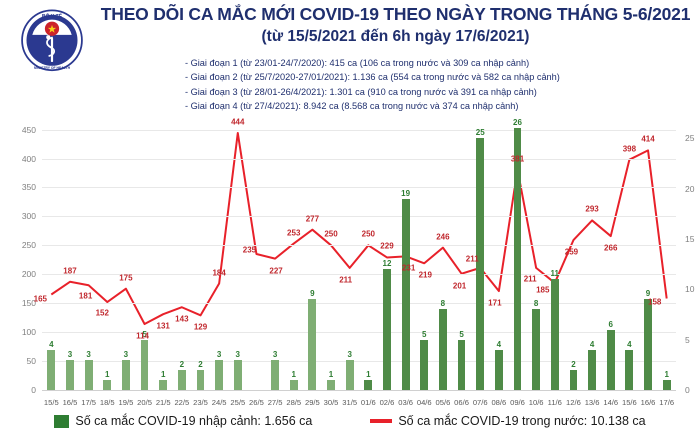  I want to click on line-value-label: 129, so click(200, 327).